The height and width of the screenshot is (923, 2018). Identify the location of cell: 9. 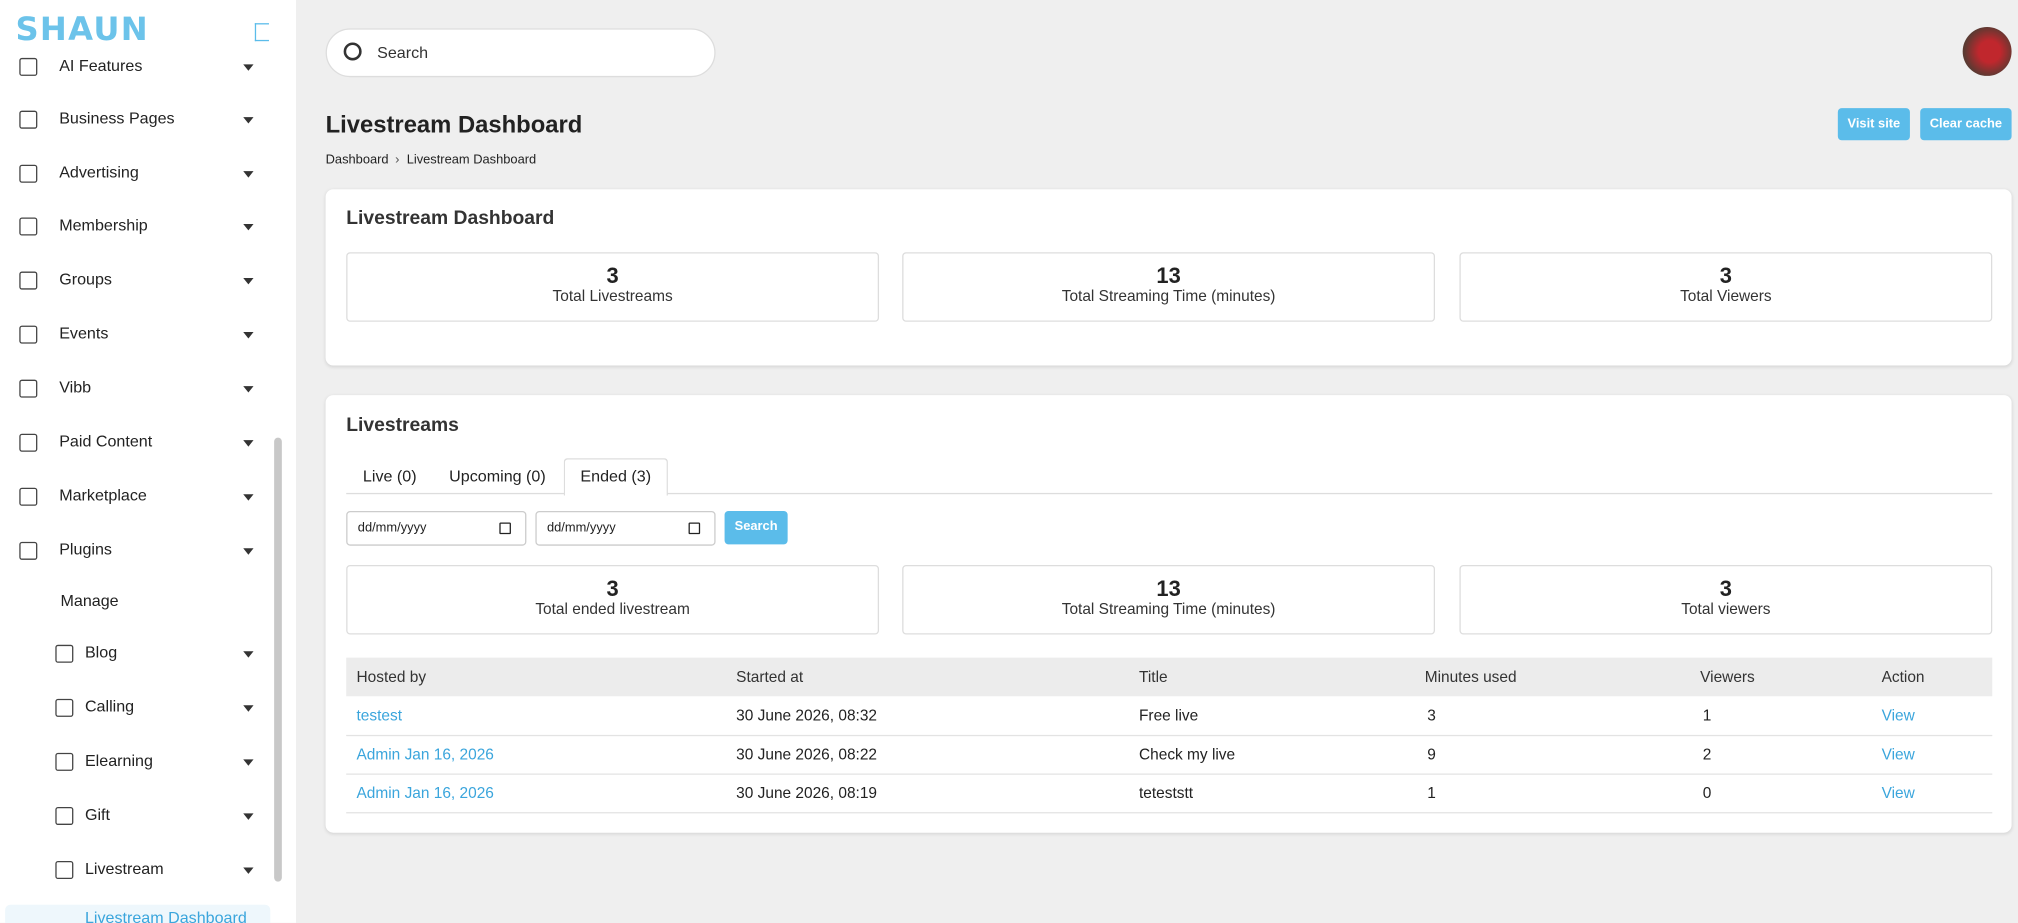
(1431, 754).